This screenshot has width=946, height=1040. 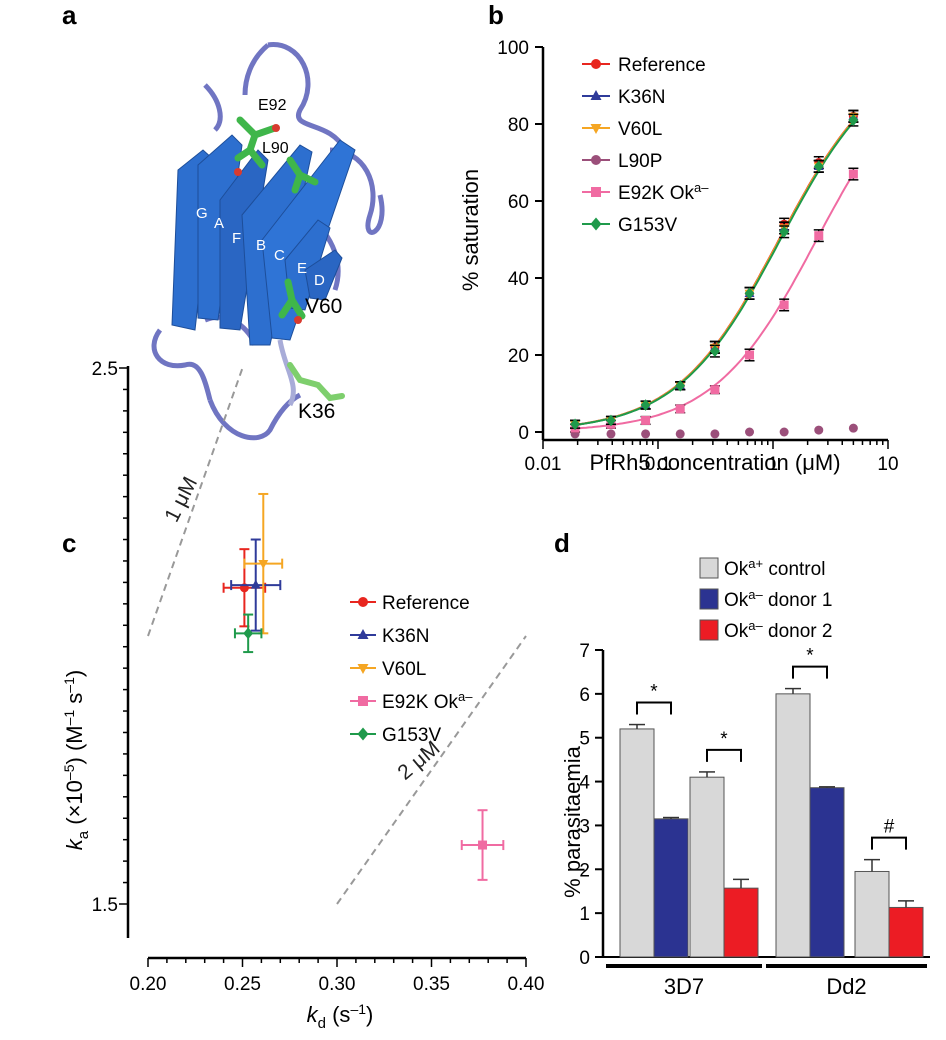 I want to click on oxygen-atom, so click(x=298, y=320).